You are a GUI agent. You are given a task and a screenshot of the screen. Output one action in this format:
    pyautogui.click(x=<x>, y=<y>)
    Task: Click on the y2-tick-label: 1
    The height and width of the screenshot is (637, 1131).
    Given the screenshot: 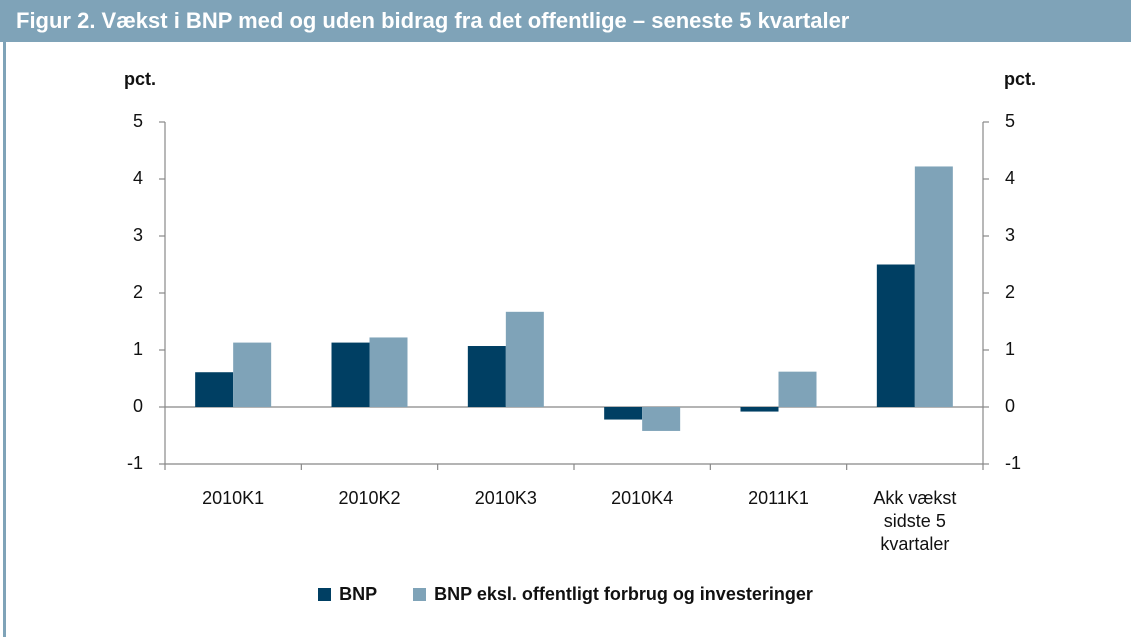 What is the action you would take?
    pyautogui.click(x=1010, y=349)
    